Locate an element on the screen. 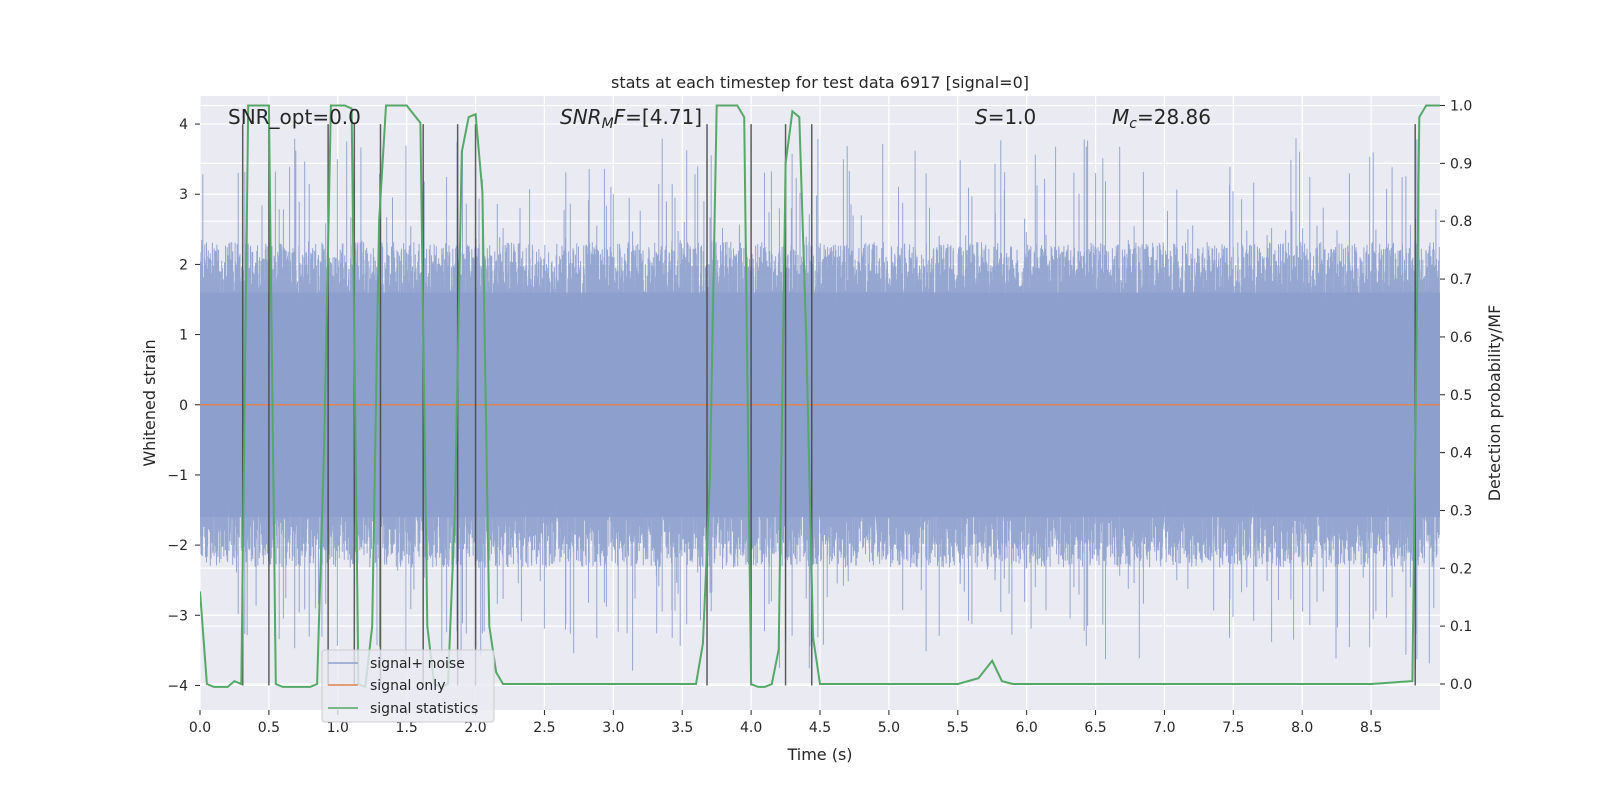  y2-axis-label: Detection probability/MF is located at coordinates (1494, 403).